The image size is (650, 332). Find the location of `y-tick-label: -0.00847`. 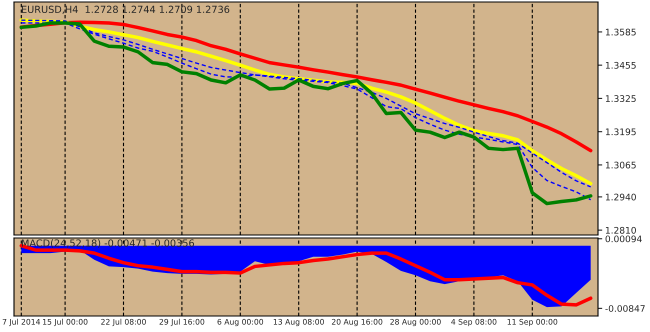

y-tick-label: -0.00847 is located at coordinates (625, 308).